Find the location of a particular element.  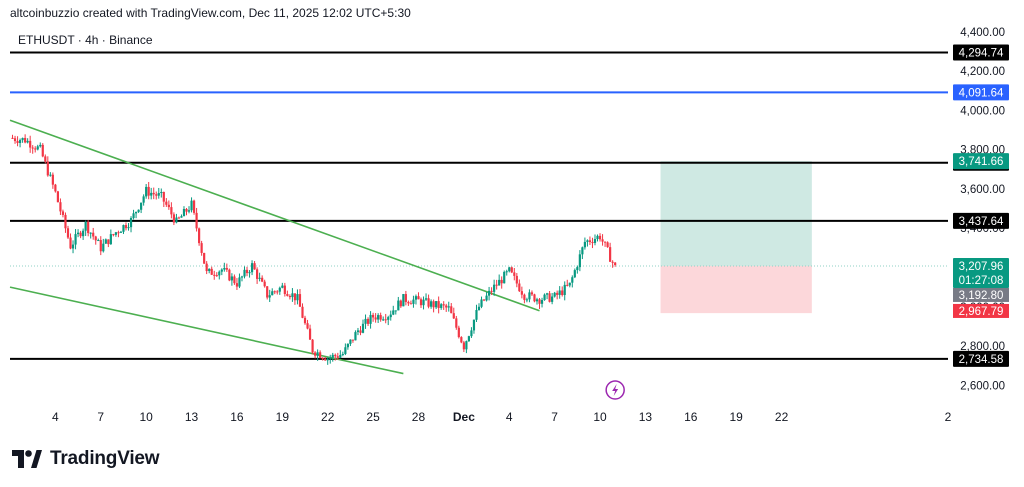

level-badge-1: 4,091.64 is located at coordinates (981, 92).